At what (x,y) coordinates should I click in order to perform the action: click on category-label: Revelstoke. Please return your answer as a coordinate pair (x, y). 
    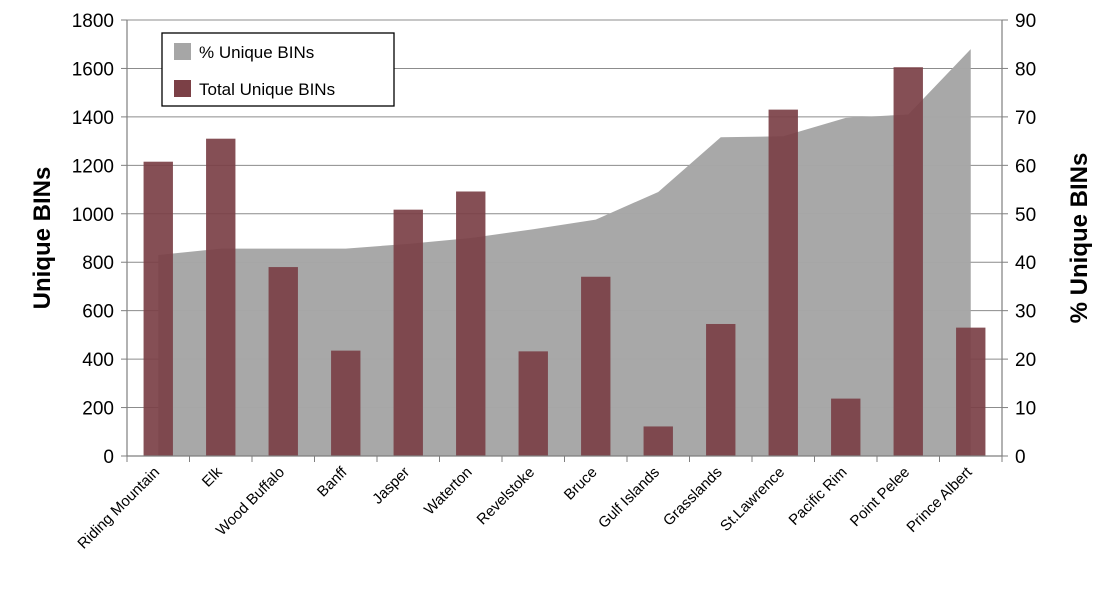
    Looking at the image, I should click on (506, 496).